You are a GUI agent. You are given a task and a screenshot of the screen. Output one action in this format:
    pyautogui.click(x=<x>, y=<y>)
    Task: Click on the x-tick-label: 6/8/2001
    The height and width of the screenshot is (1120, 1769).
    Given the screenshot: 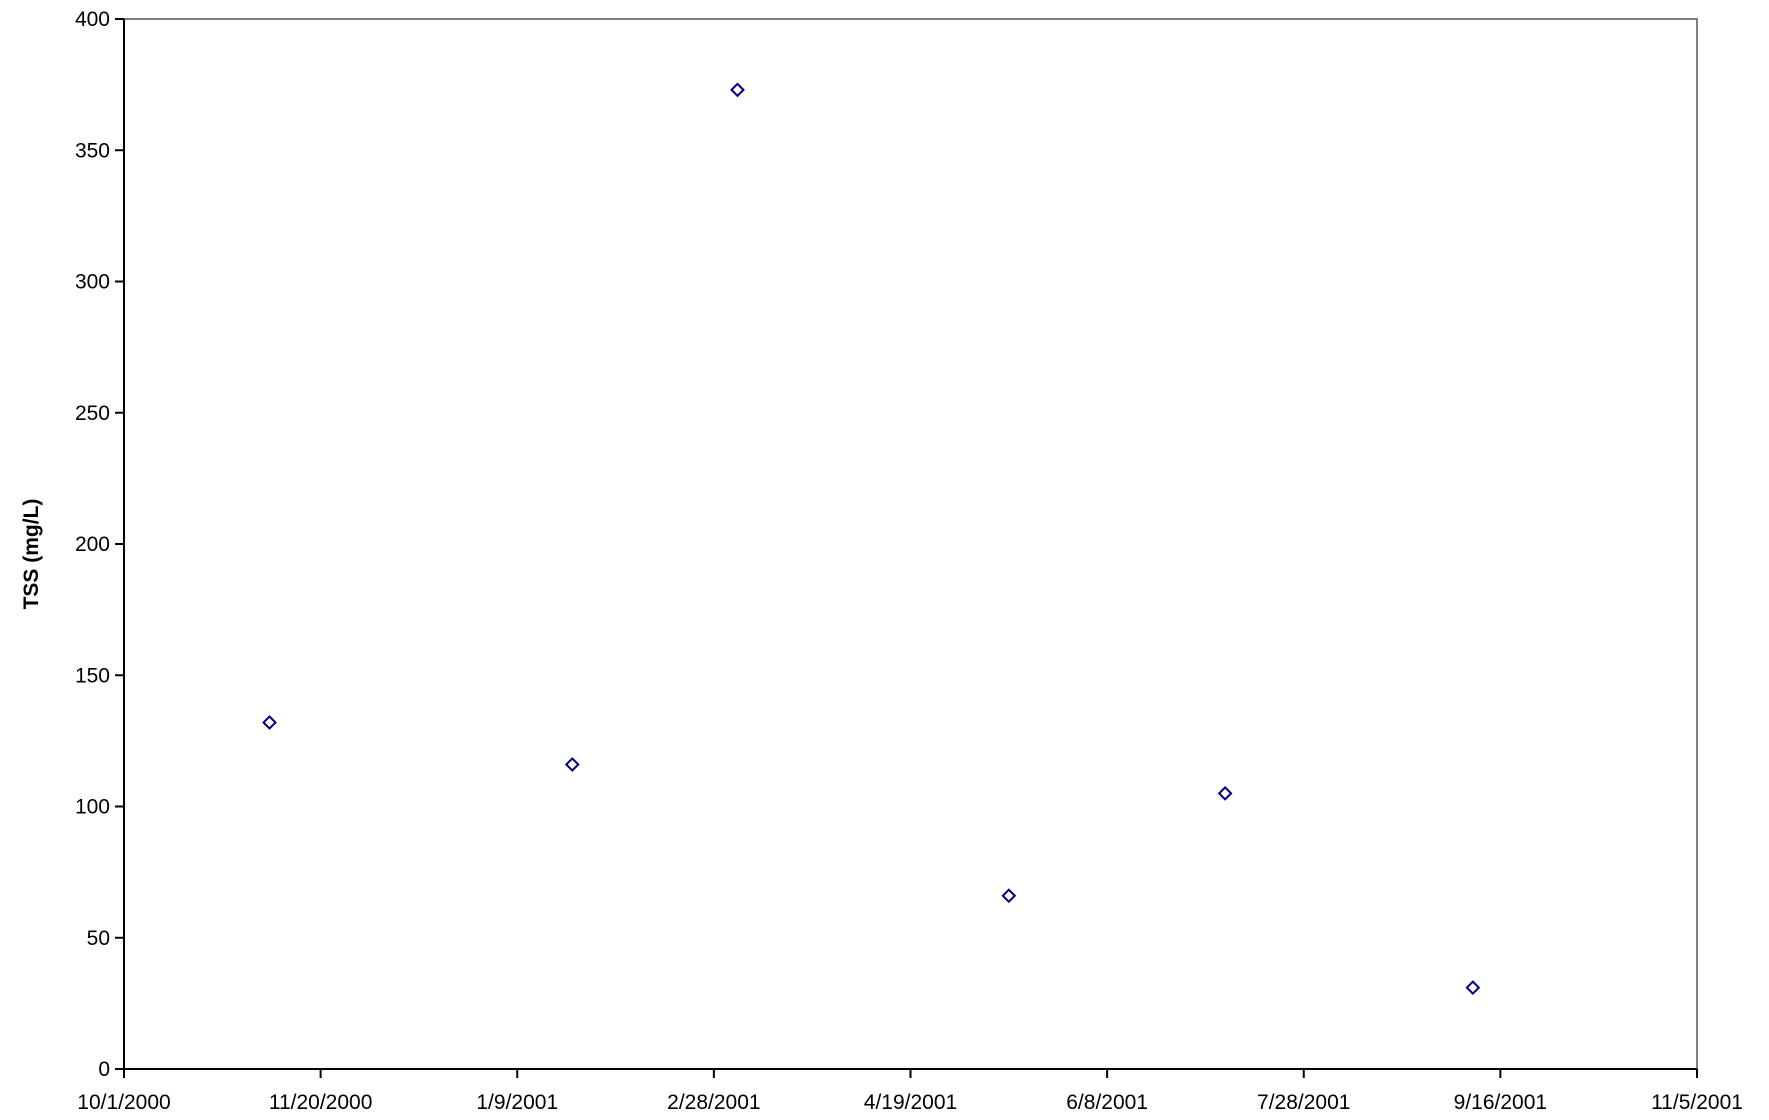 What is the action you would take?
    pyautogui.click(x=1107, y=1102)
    